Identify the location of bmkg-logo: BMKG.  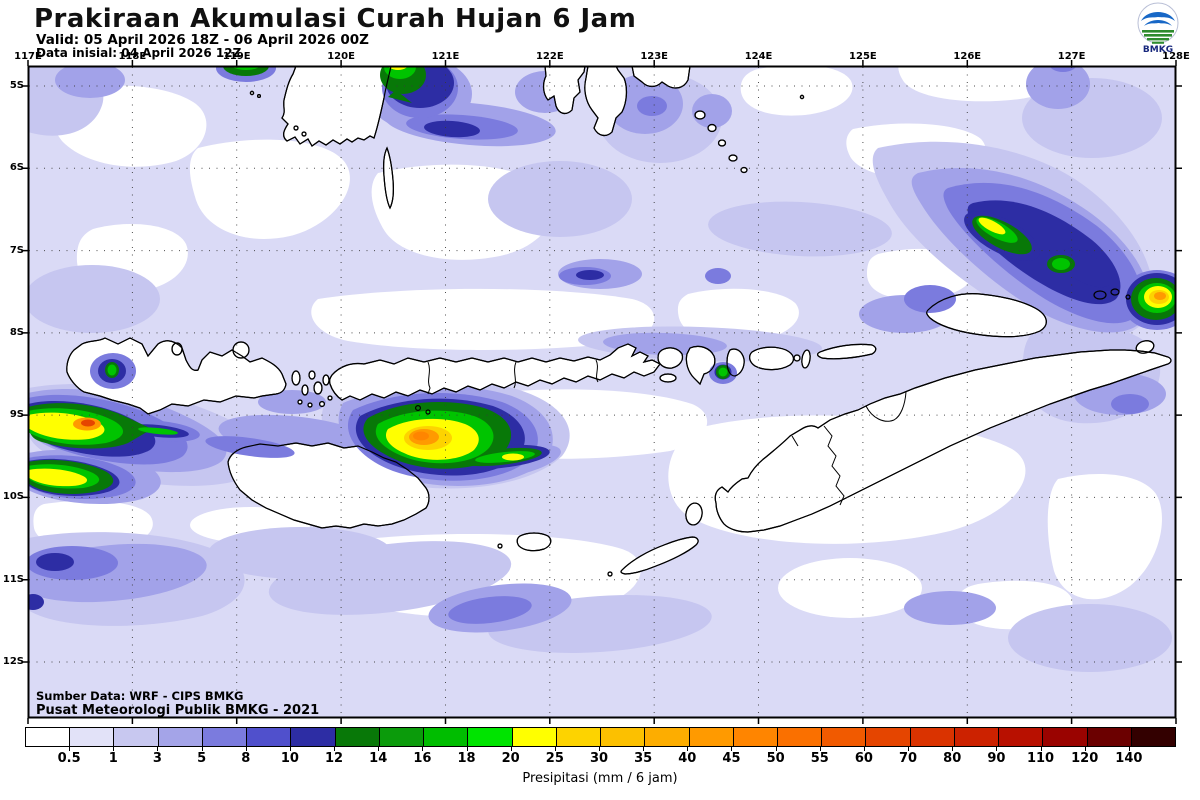
(1158, 28).